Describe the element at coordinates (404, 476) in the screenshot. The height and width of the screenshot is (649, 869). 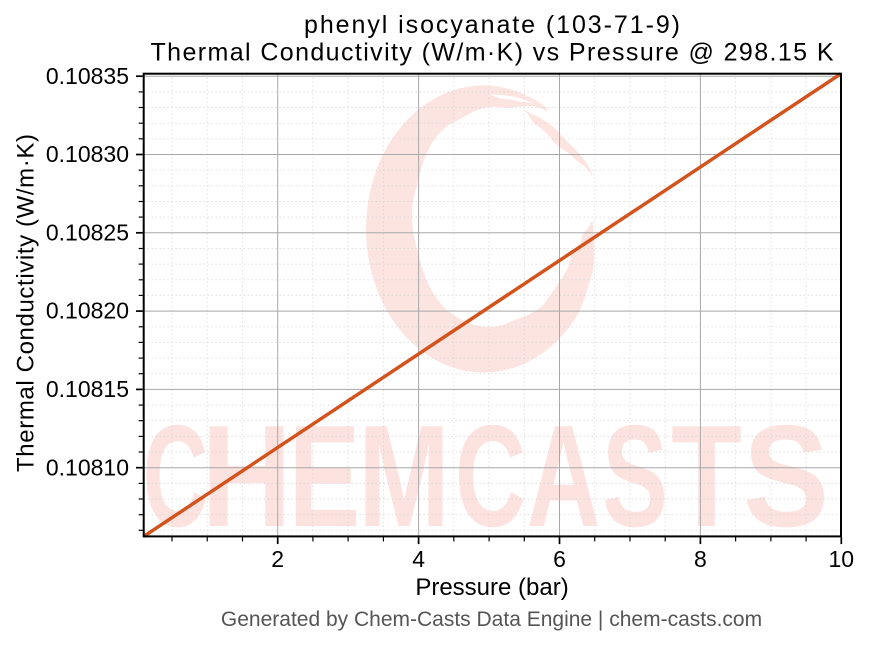
I see `svg-text: M` at that location.